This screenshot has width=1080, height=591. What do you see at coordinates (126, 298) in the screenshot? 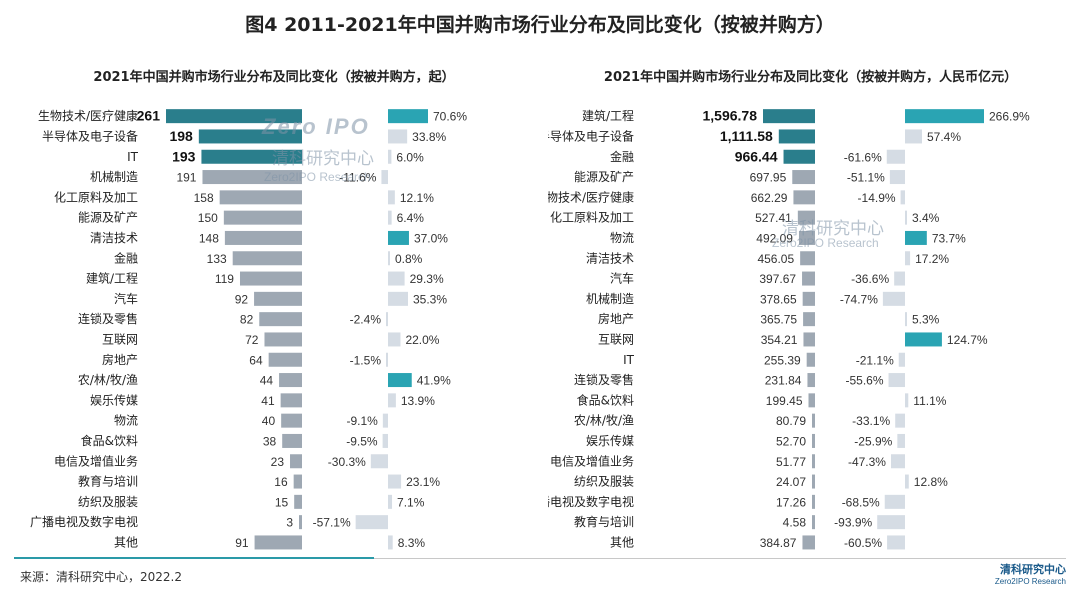
I see `left-category-label: 汽车` at bounding box center [126, 298].